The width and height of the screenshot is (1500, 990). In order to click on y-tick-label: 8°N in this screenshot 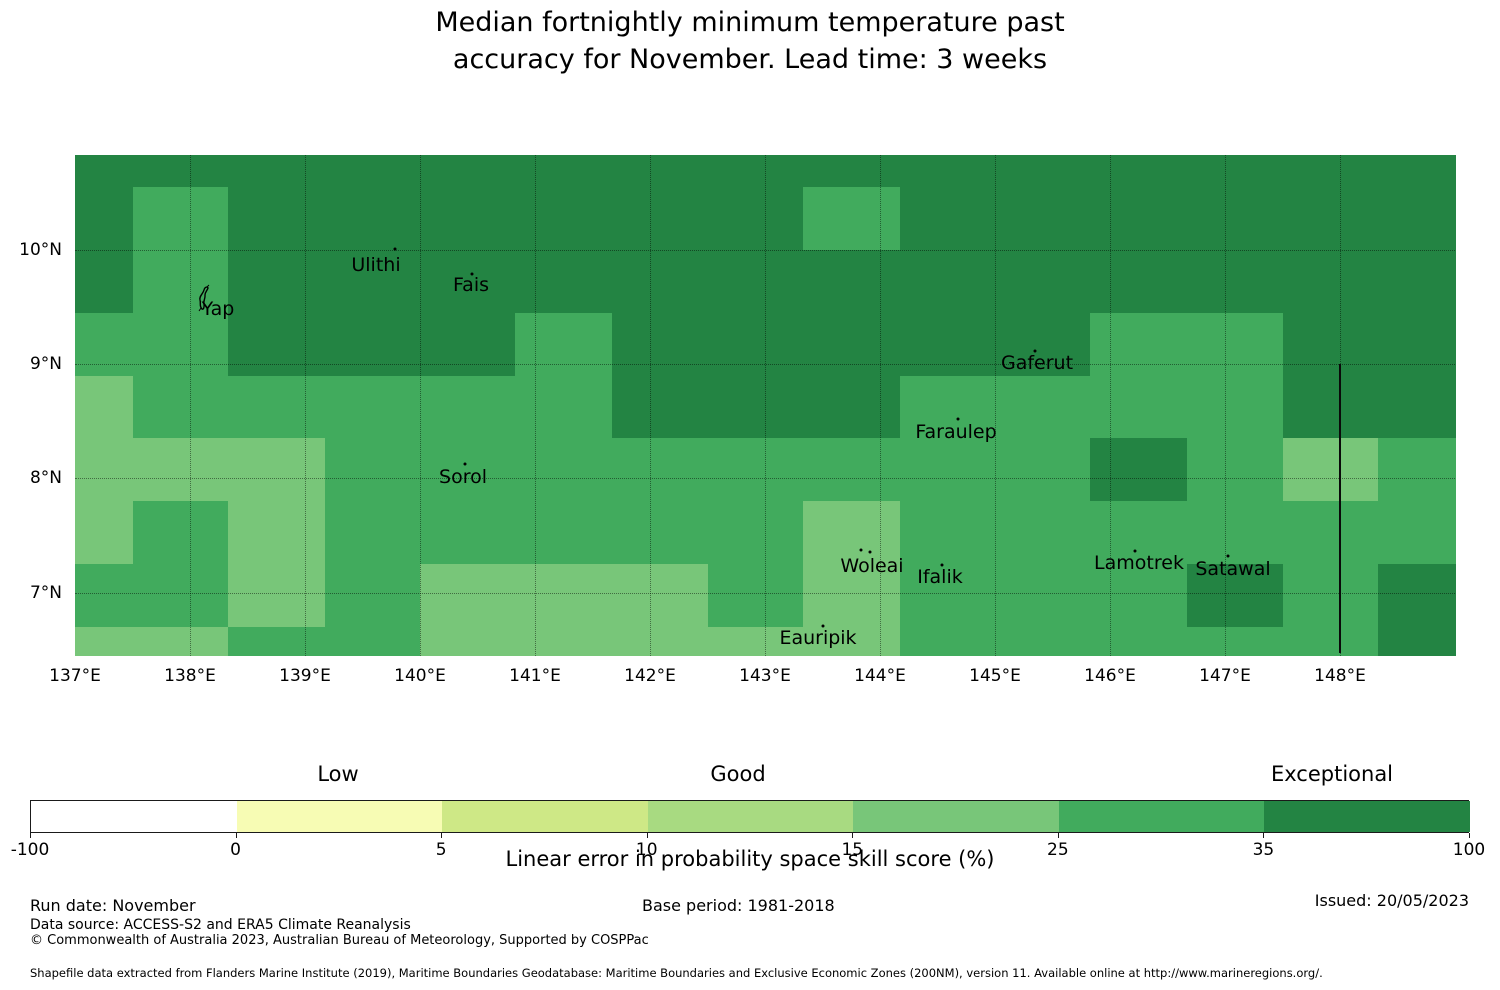, I will do `click(45, 478)`.